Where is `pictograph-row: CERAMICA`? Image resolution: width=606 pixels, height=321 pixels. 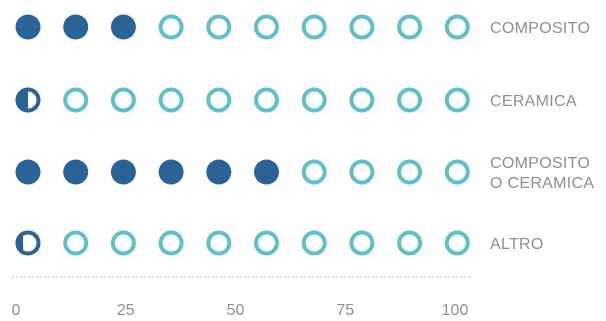 pictograph-row: CERAMICA is located at coordinates (296, 100).